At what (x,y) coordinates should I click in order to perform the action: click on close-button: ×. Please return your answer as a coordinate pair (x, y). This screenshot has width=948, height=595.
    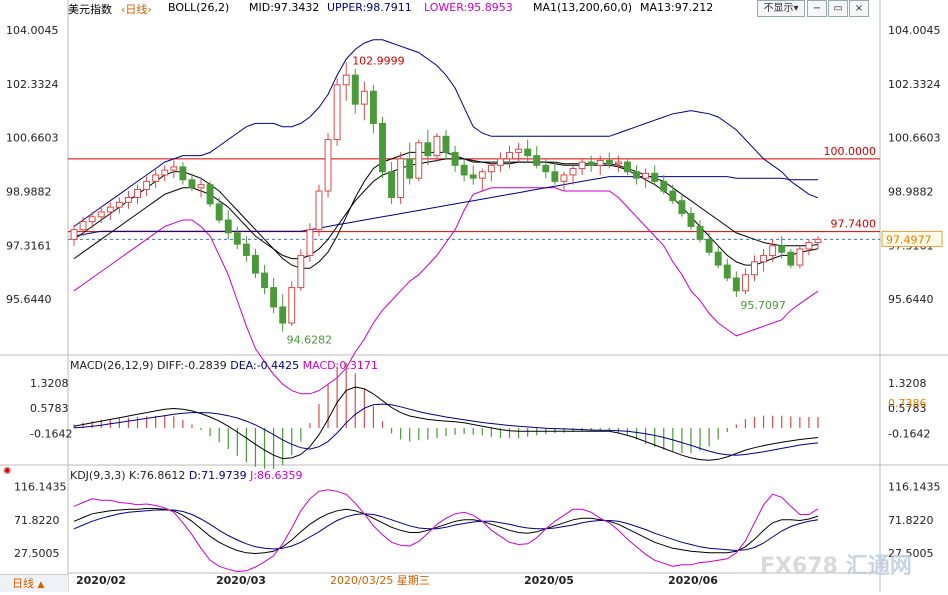
    Looking at the image, I should click on (859, 8).